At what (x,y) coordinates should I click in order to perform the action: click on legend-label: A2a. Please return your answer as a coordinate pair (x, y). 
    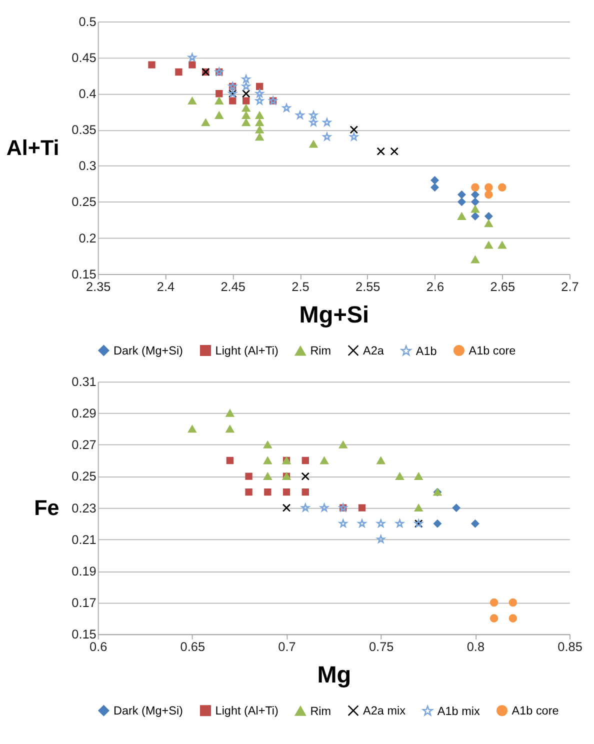
    Looking at the image, I should click on (373, 351).